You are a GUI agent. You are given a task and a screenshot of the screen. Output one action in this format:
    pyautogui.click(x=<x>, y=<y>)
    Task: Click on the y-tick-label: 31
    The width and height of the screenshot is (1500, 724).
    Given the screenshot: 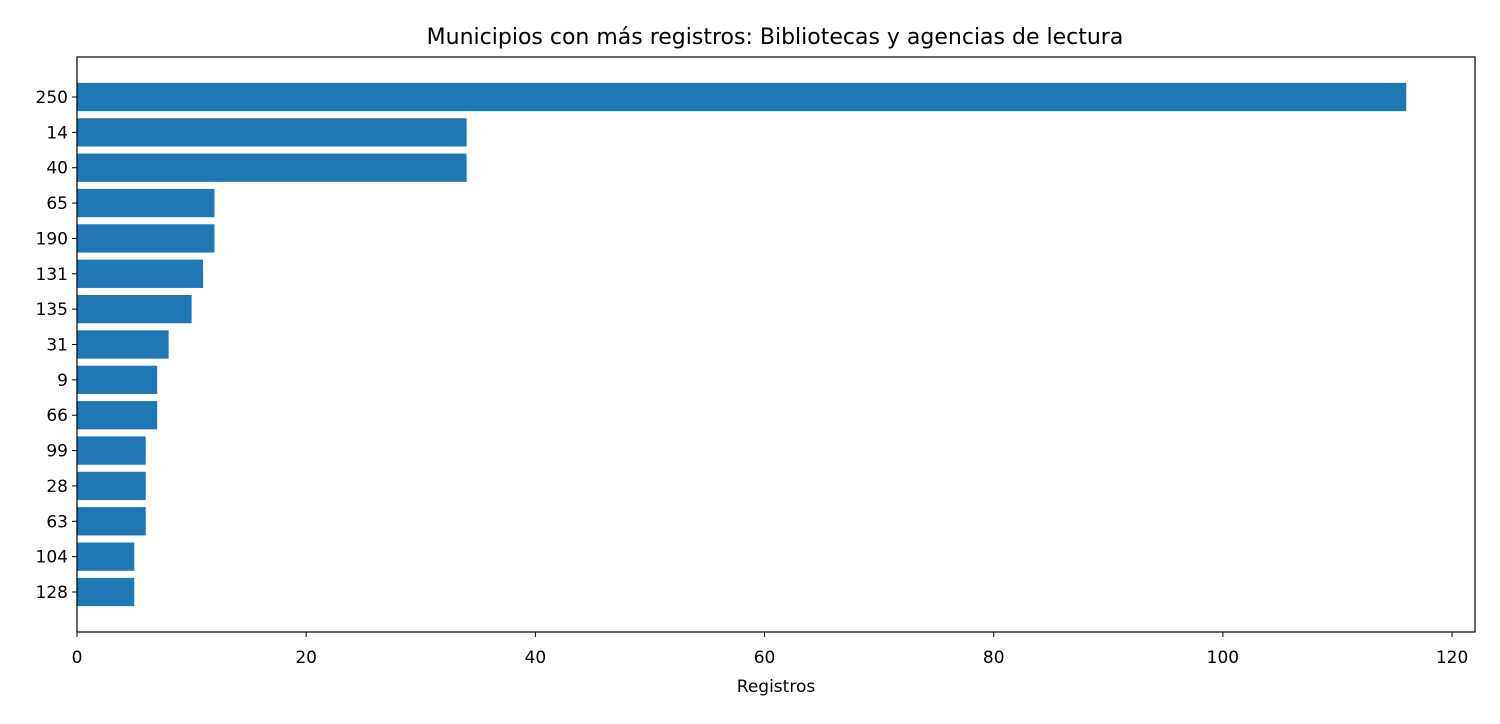 What is the action you would take?
    pyautogui.click(x=57, y=346)
    